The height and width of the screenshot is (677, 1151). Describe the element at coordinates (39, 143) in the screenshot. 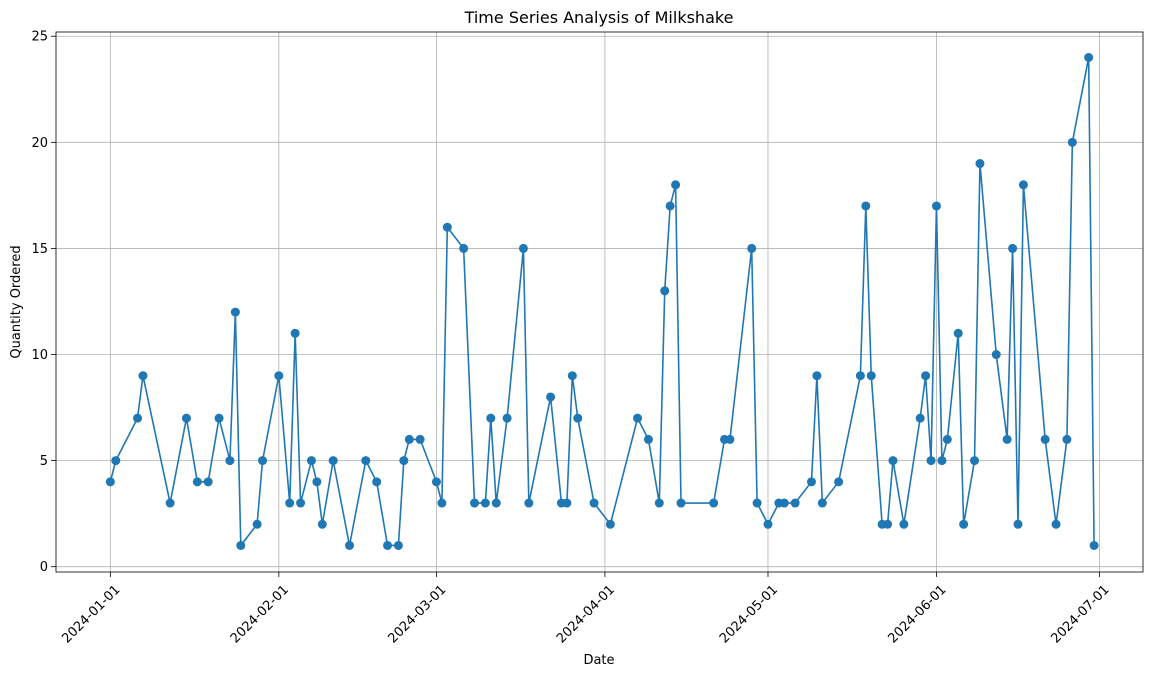

I see `y-tick-label: 20` at that location.